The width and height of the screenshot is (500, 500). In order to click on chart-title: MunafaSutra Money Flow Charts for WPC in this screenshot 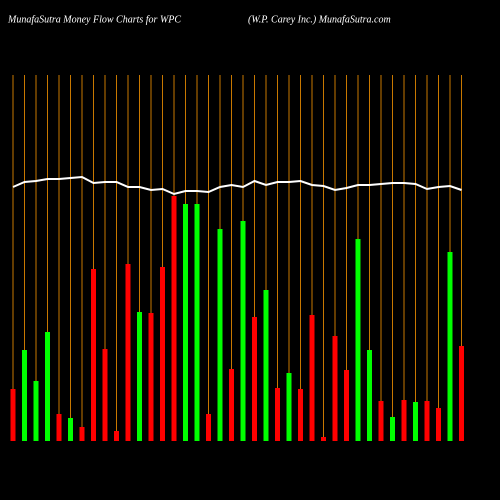, I will do `click(94, 19)`.